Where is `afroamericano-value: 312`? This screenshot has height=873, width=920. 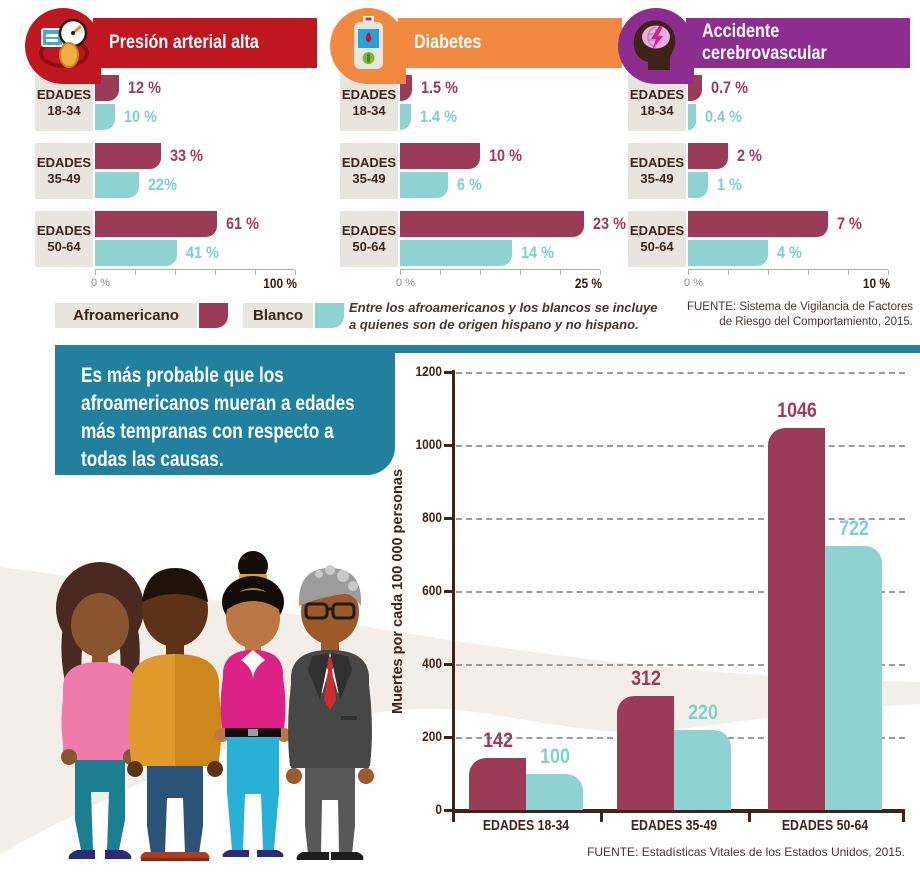 afroamericano-value: 312 is located at coordinates (646, 679).